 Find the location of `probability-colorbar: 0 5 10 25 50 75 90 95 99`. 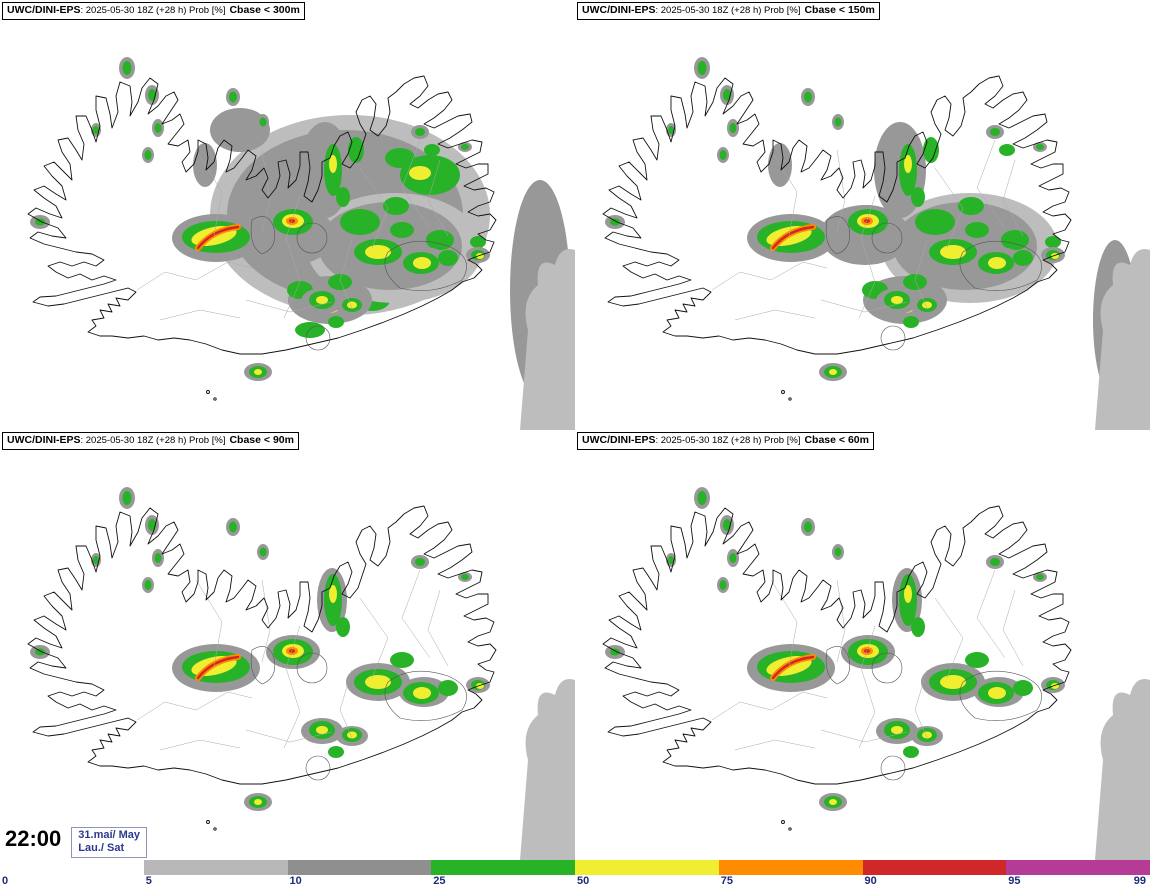

probability-colorbar: 0 5 10 25 50 75 90 95 99 is located at coordinates (575, 875).